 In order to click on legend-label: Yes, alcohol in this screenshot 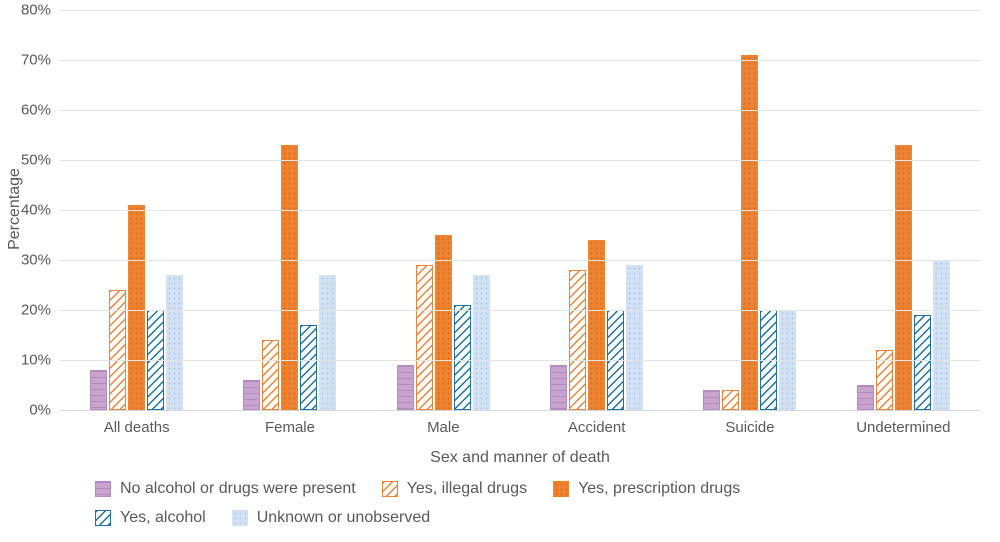, I will do `click(163, 517)`.